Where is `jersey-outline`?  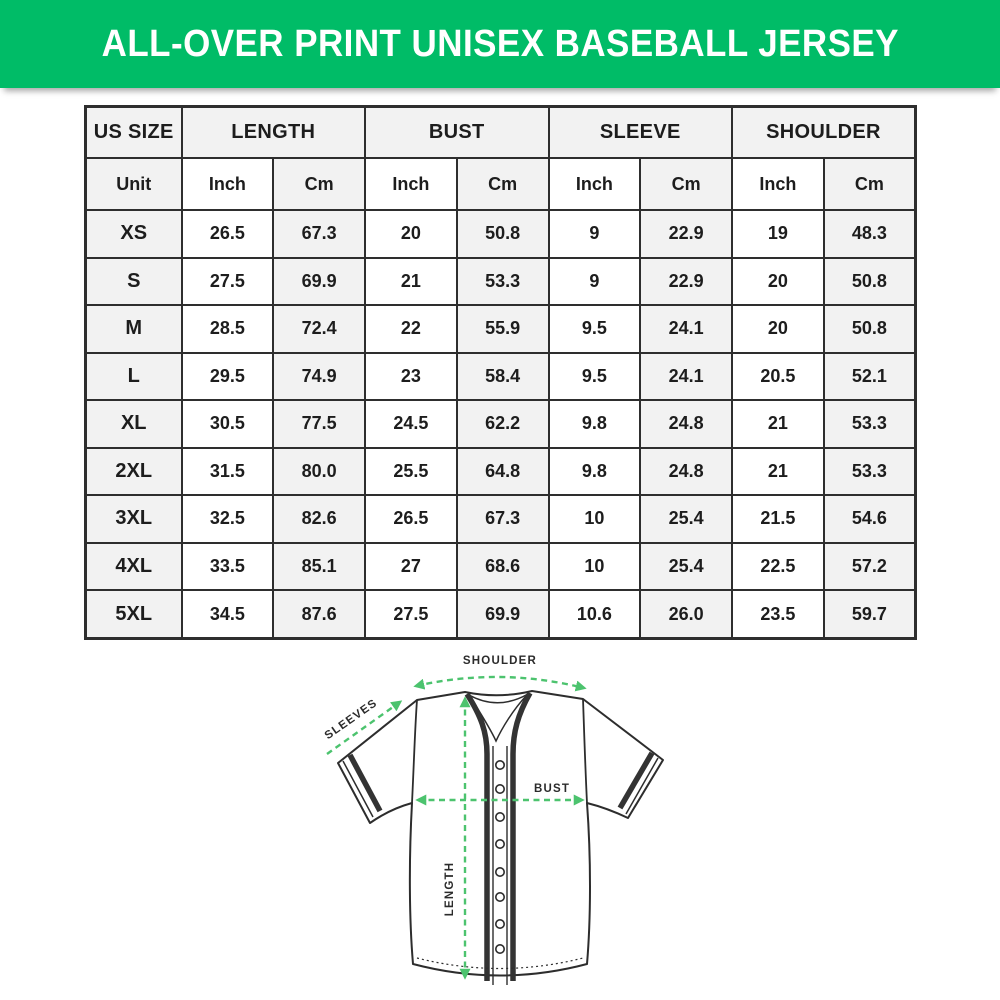 jersey-outline is located at coordinates (500, 833).